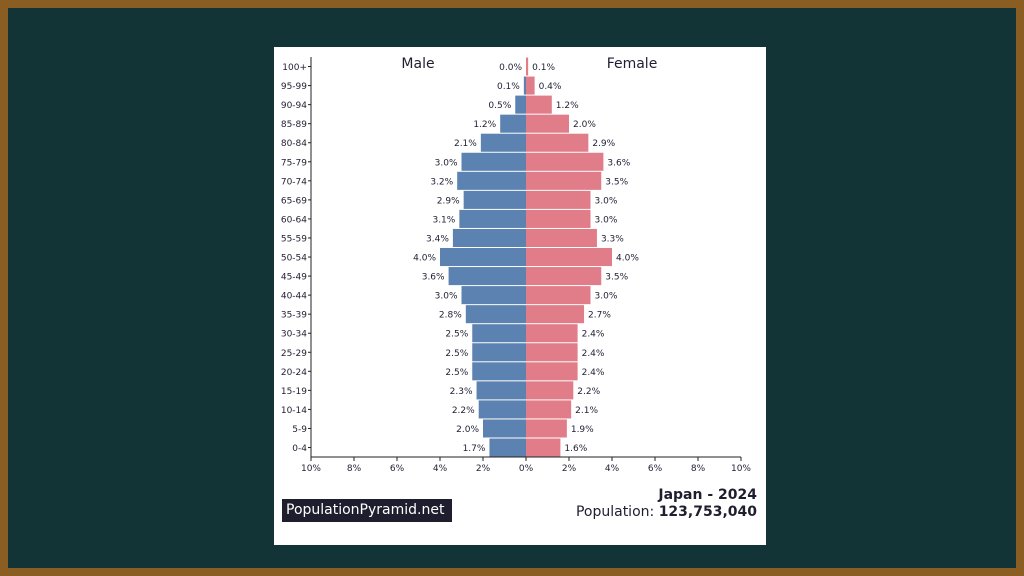 The width and height of the screenshot is (1024, 576). Describe the element at coordinates (484, 125) in the screenshot. I see `data-label-male: 1.2%` at that location.